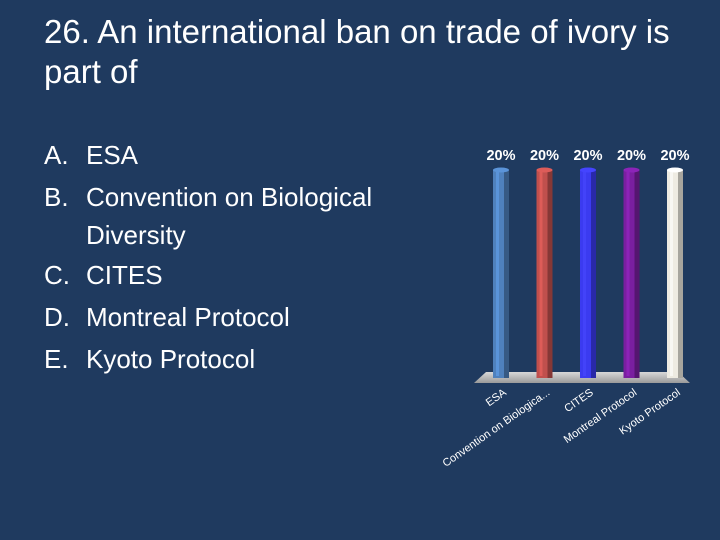 The image size is (720, 540). What do you see at coordinates (601, 416) in the screenshot?
I see `category-label: Montreal Protocol` at bounding box center [601, 416].